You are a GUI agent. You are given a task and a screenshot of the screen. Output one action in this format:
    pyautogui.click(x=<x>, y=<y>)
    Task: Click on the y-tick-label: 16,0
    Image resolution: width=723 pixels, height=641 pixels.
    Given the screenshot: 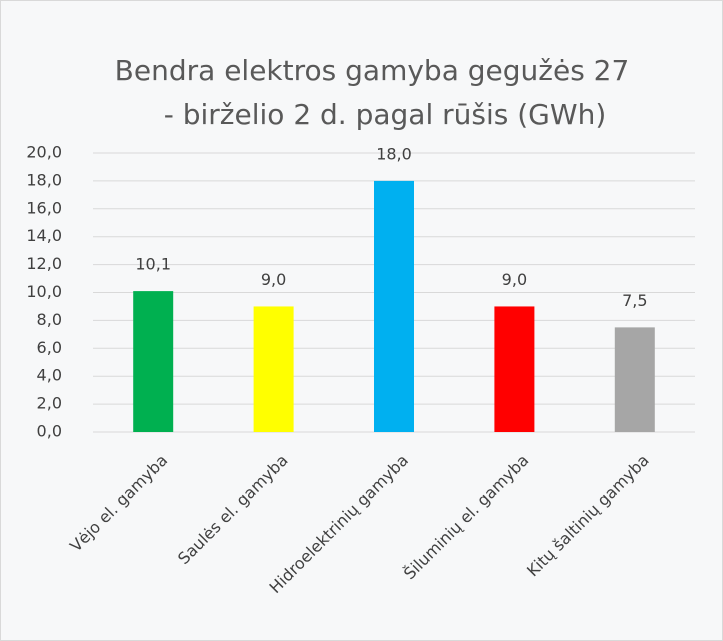 What is the action you would take?
    pyautogui.click(x=44, y=207)
    